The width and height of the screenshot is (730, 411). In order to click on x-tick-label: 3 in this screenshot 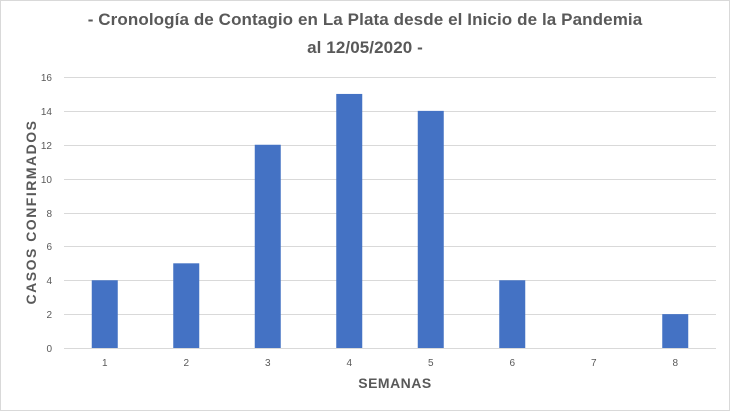, I will do `click(268, 363)`.